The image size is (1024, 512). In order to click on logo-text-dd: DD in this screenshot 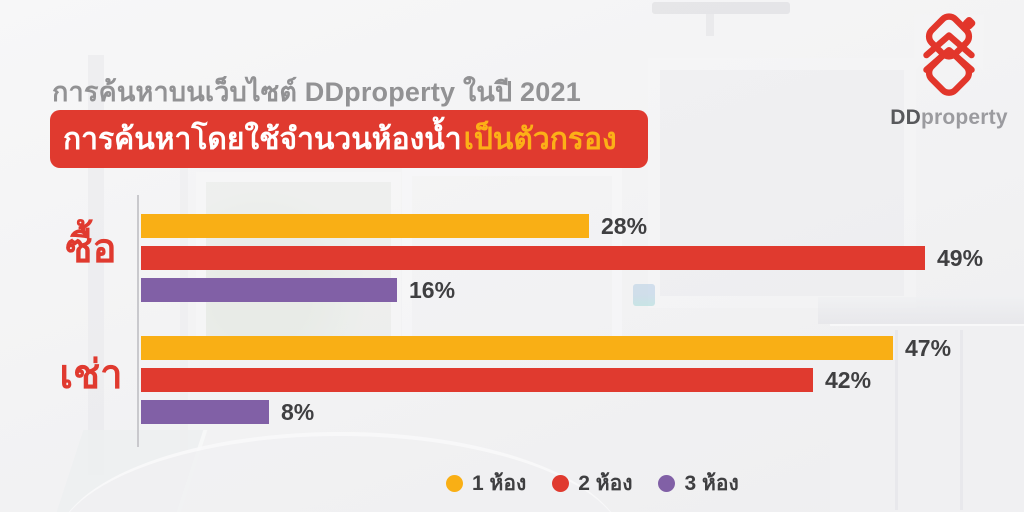, I will do `click(905, 117)`.